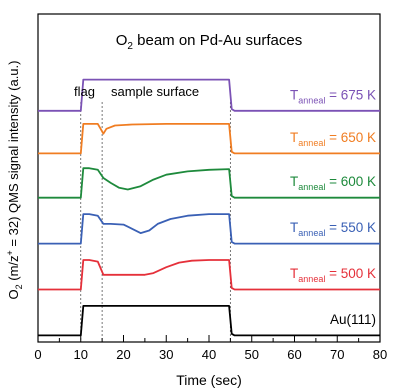 The width and height of the screenshot is (395, 390). Describe the element at coordinates (353, 319) in the screenshot. I see `series-label: Au(111)` at that location.